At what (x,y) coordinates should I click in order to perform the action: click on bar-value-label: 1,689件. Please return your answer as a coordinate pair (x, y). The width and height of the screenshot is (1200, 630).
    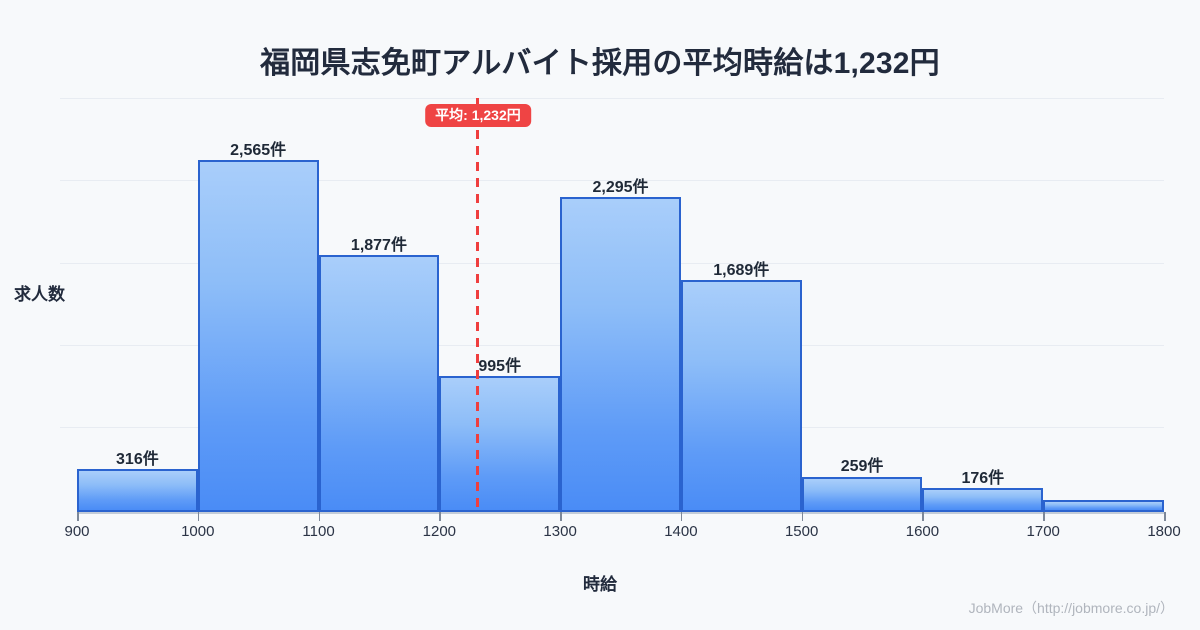
    Looking at the image, I should click on (741, 271).